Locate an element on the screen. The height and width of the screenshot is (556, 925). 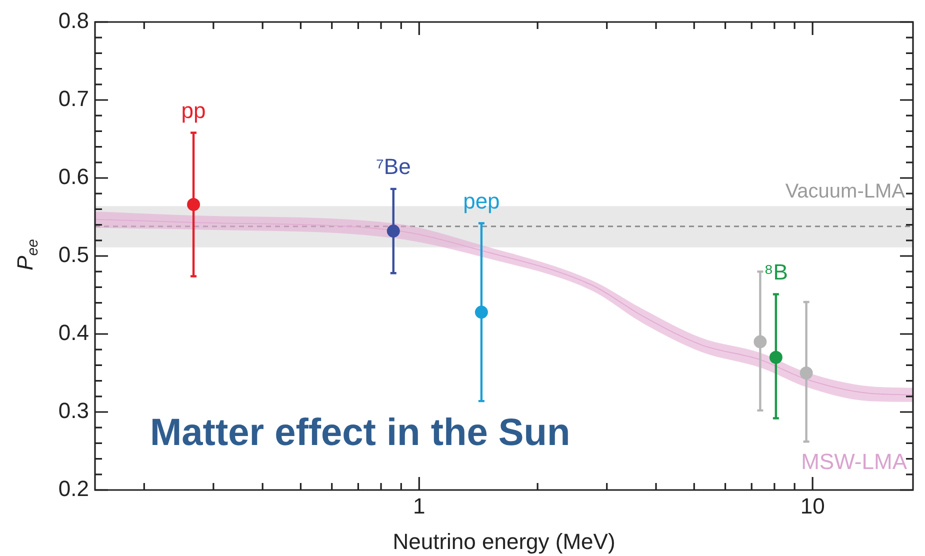
x-tick-label: 10 is located at coordinates (812, 505).